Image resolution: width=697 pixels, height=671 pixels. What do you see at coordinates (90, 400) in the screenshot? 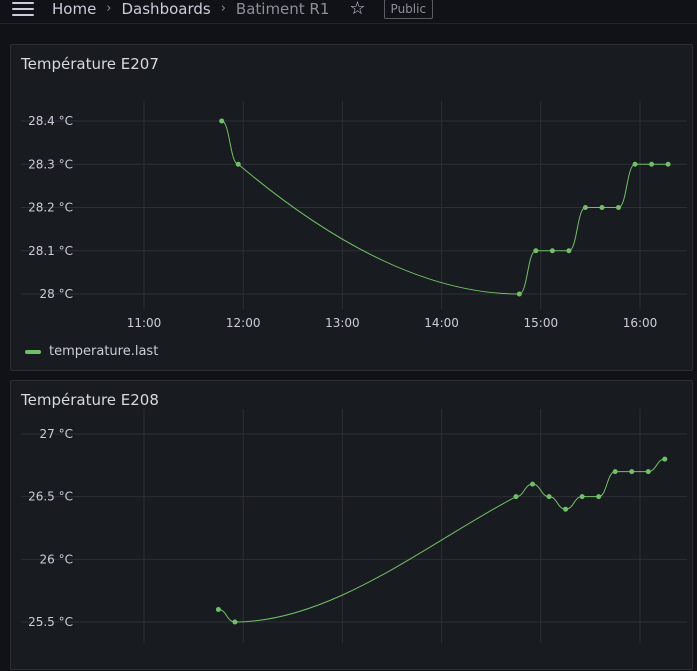
I see `panel-title: Température E208` at bounding box center [90, 400].